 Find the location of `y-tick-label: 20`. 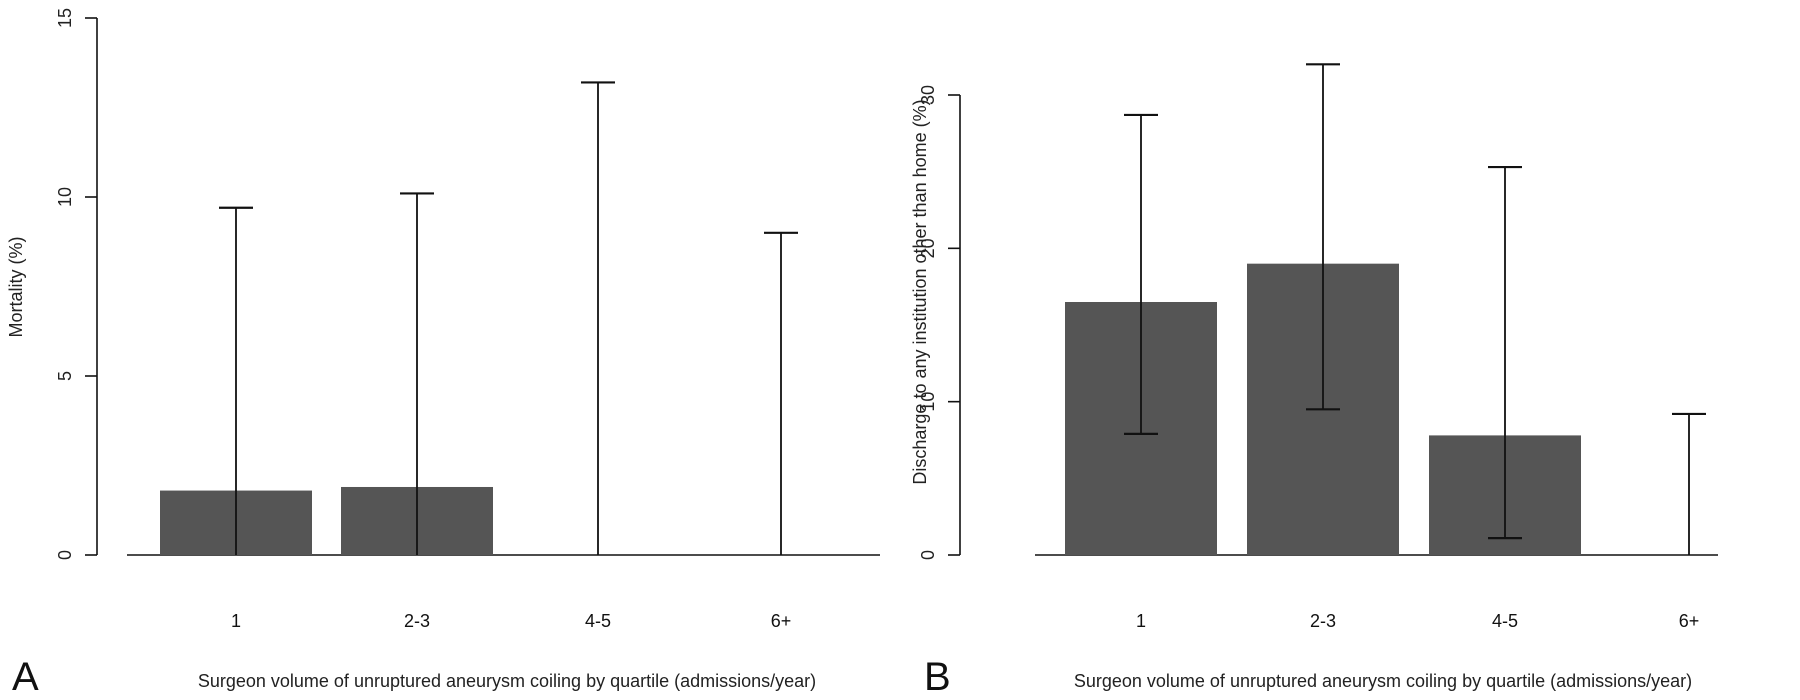

y-tick-label: 20 is located at coordinates (928, 248).